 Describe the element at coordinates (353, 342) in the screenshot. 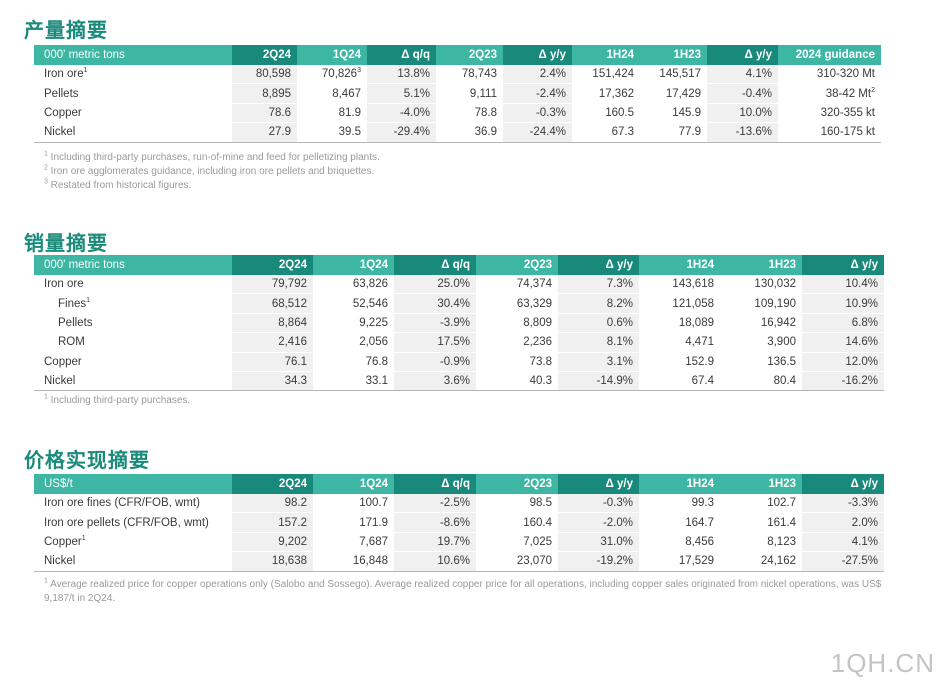

I see `table-cell: 2,056` at that location.